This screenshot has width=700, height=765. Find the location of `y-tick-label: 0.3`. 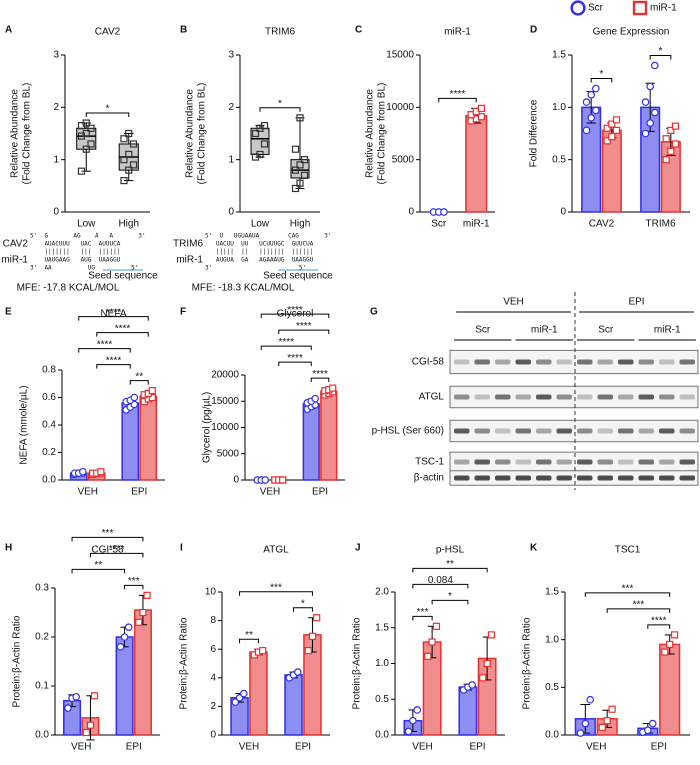

y-tick-label: 0.3 is located at coordinates (42, 588).